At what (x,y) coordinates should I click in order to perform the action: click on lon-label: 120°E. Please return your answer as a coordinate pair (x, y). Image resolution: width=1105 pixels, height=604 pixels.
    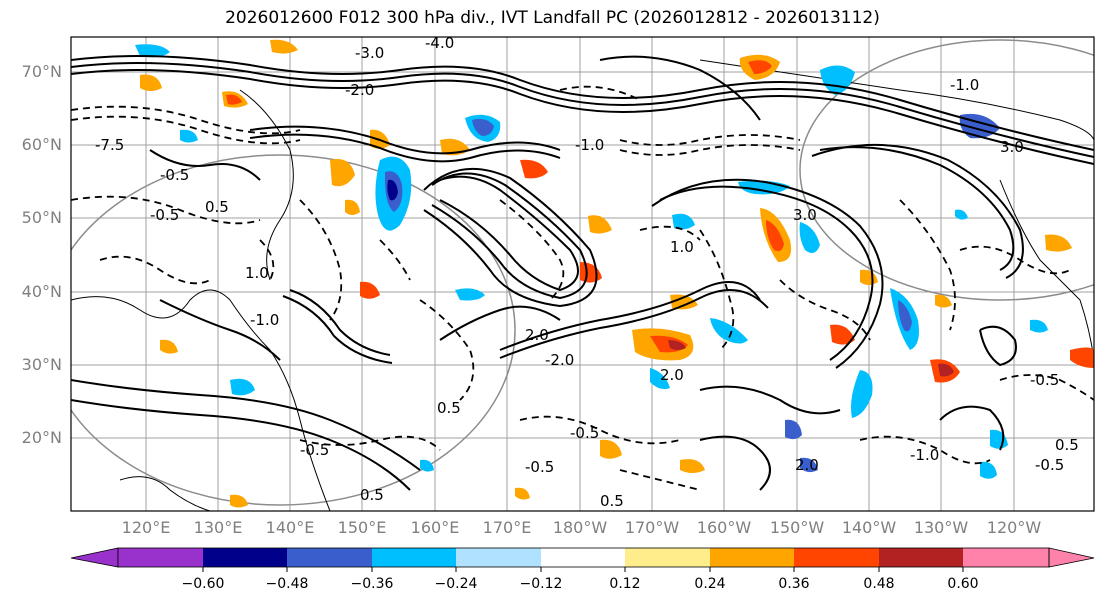
    Looking at the image, I should click on (146, 527).